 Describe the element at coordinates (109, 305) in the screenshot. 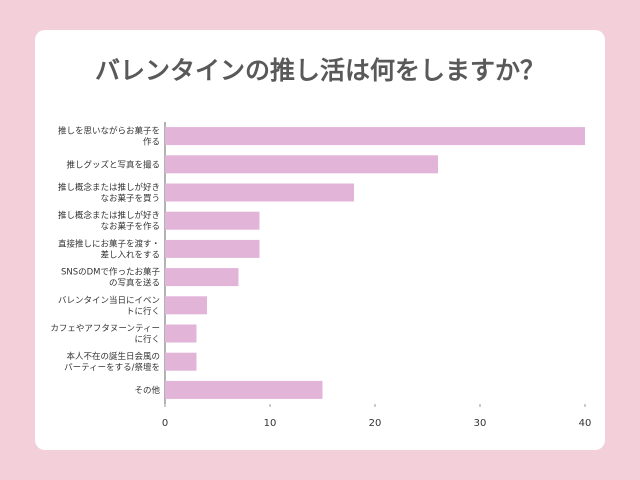

I see `y-tick-label: バレンタイン当日にイベントに行く` at that location.